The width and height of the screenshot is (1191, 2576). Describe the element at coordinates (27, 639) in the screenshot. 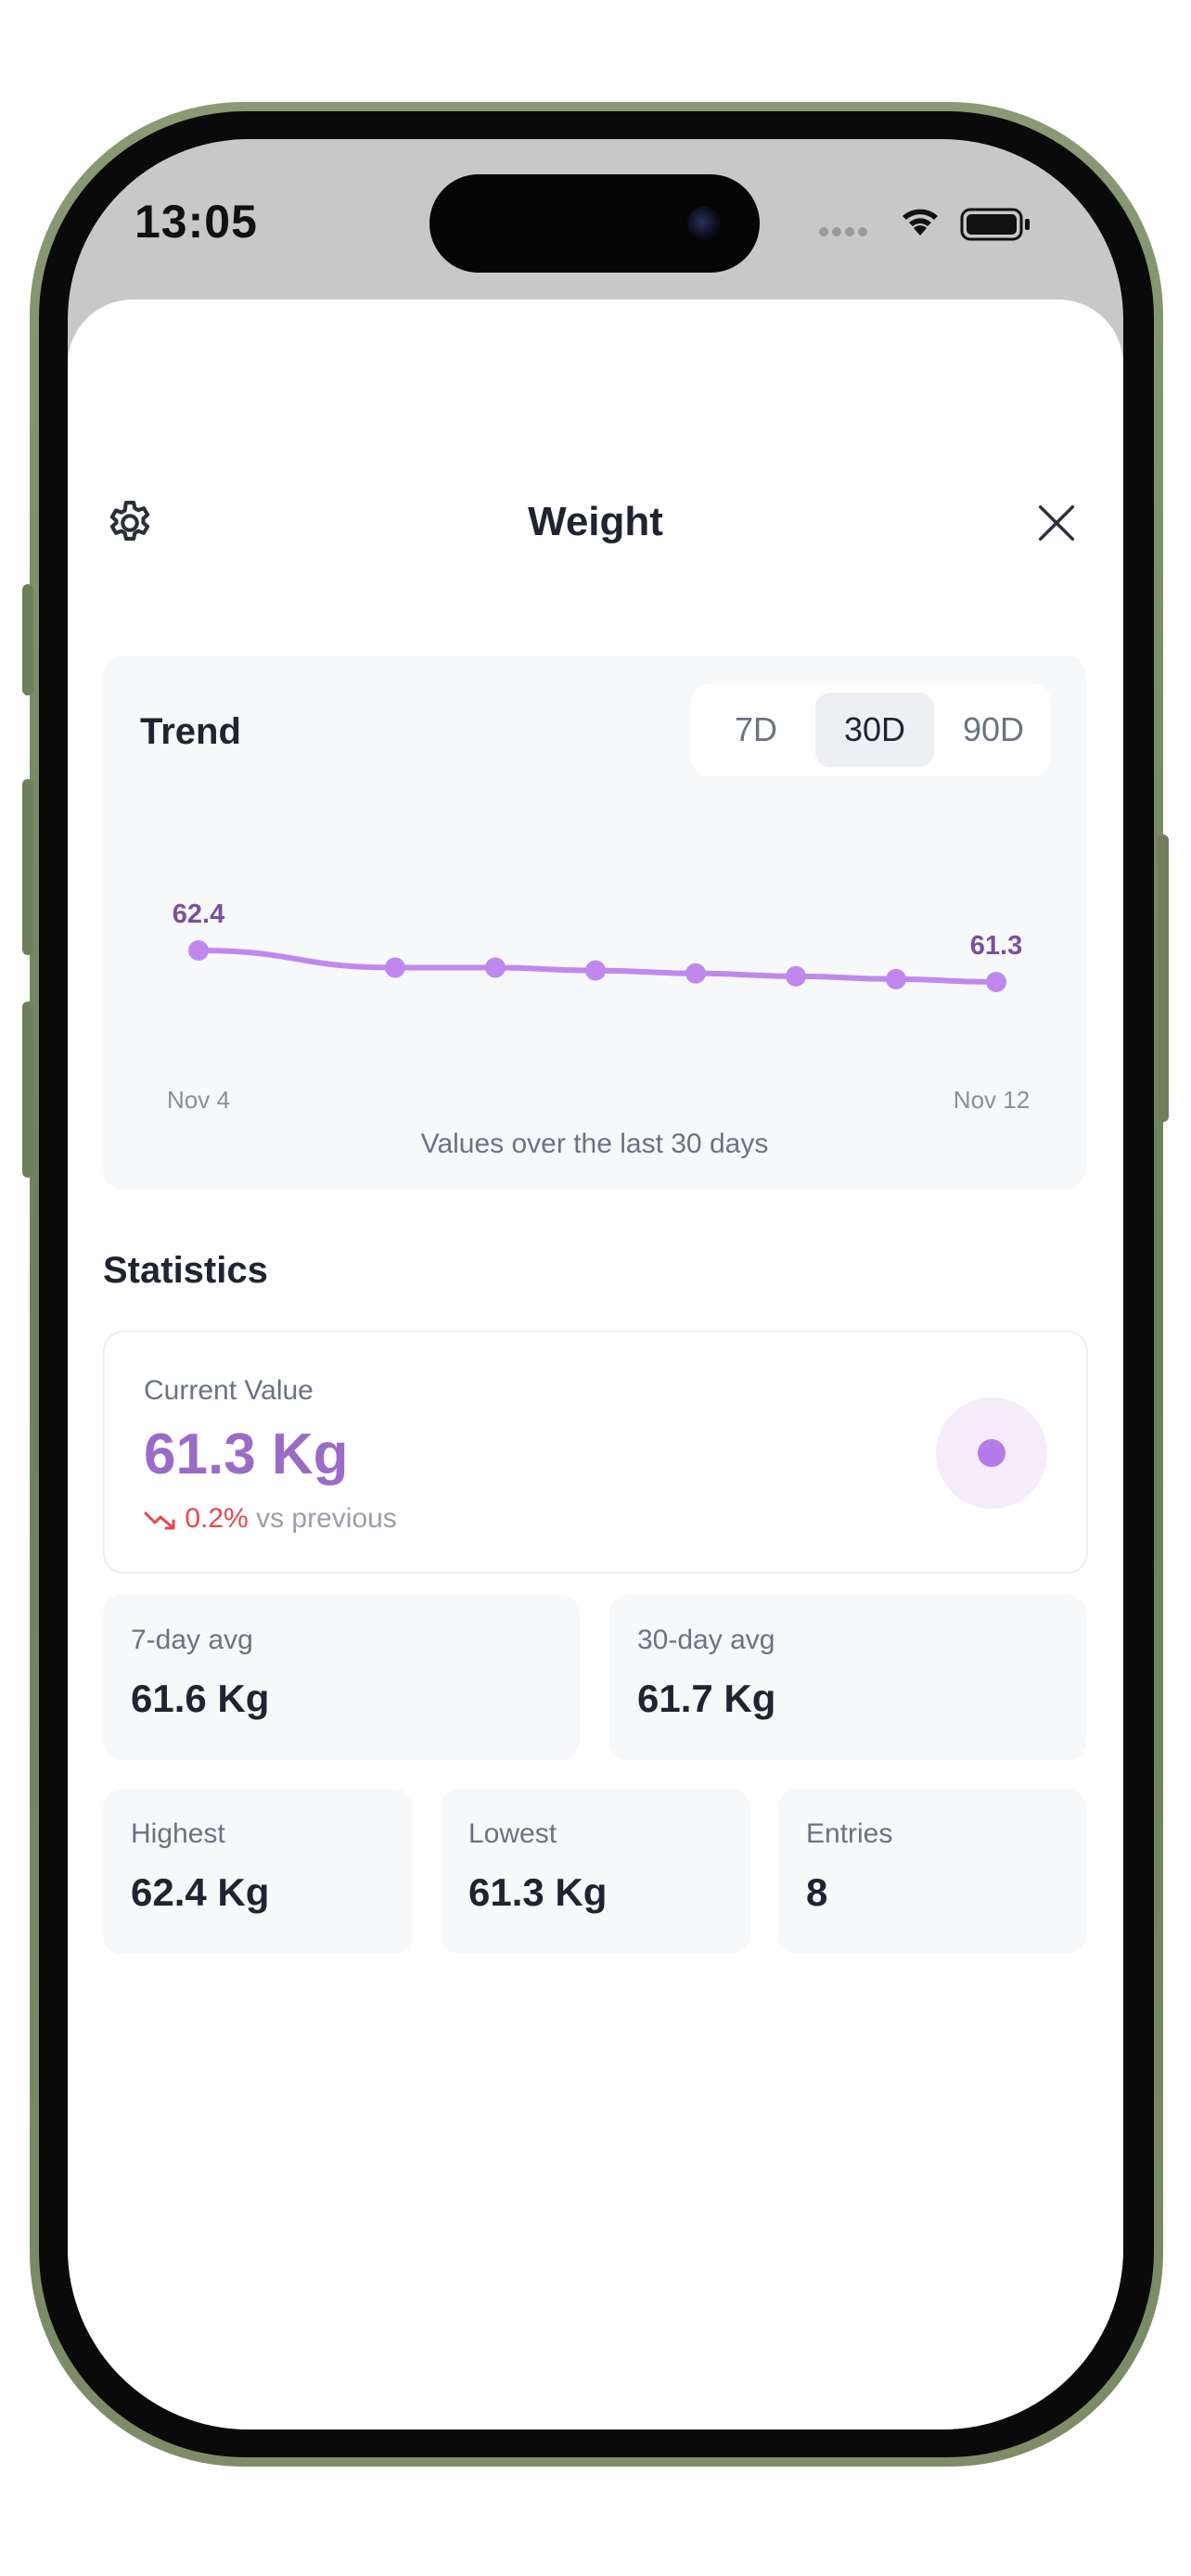

I see `action-button` at that location.